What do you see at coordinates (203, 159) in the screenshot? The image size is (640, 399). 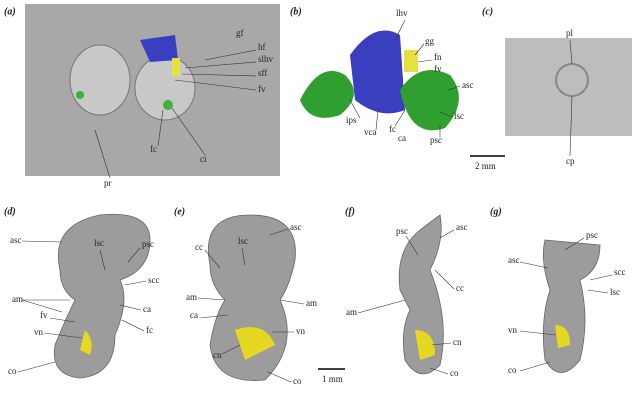 I see `annotation: ci` at bounding box center [203, 159].